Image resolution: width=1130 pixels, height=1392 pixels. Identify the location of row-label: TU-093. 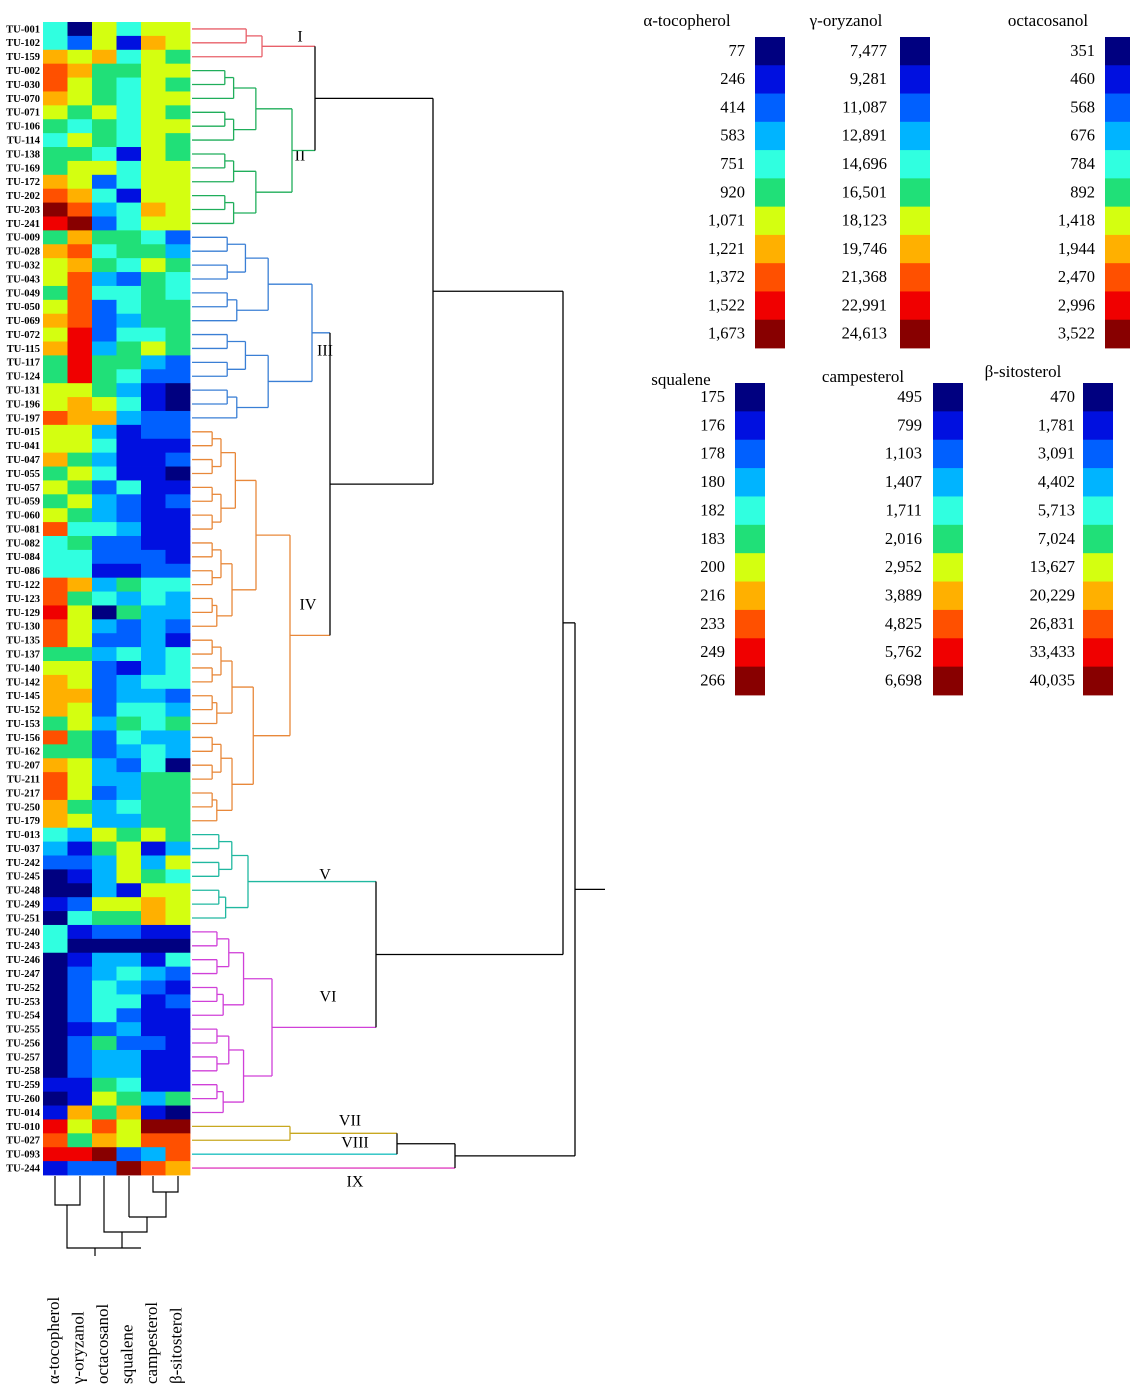
(23, 1155).